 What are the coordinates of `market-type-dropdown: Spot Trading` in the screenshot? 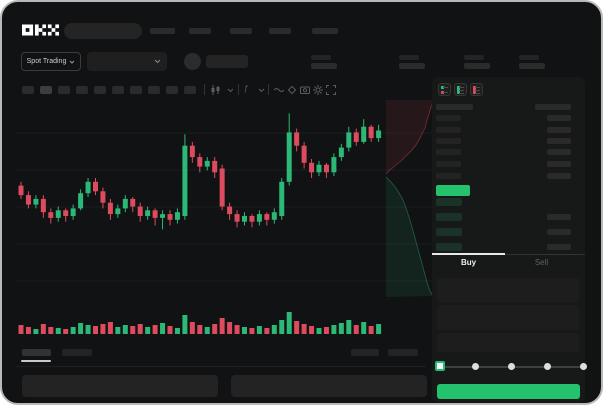 It's located at (51, 61).